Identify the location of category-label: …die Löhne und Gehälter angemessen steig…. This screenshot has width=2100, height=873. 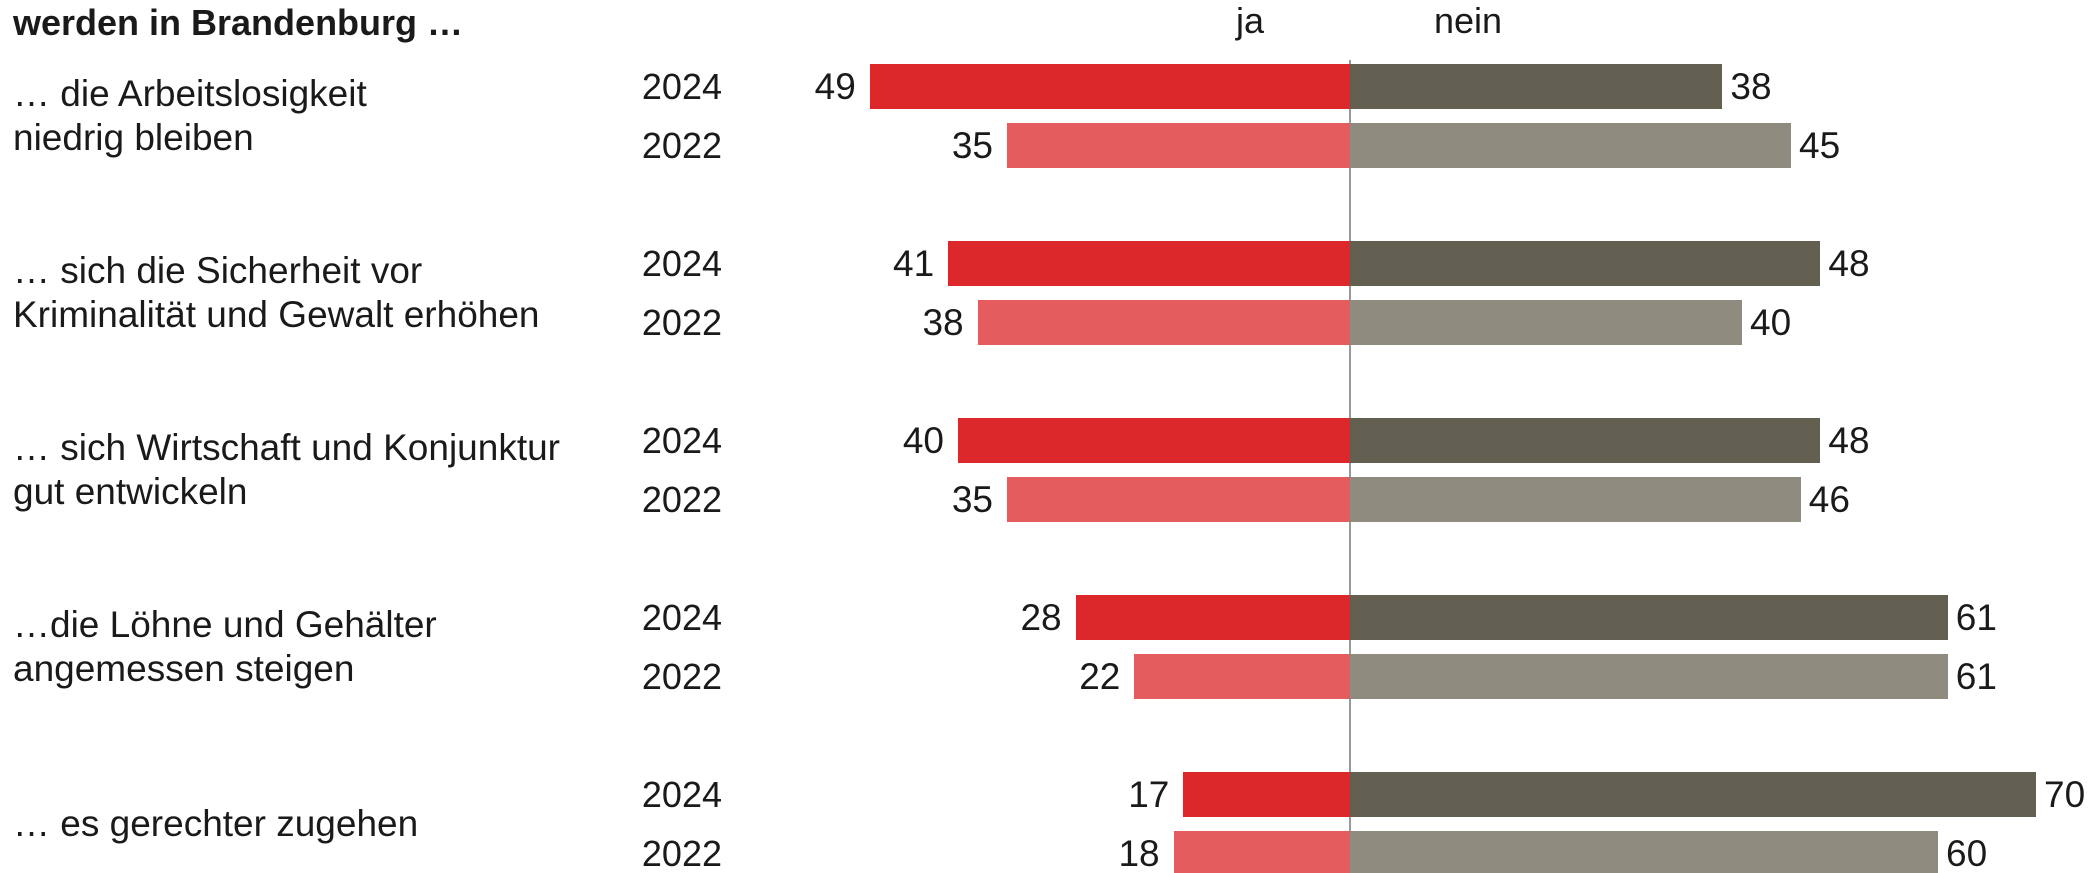
(225, 646).